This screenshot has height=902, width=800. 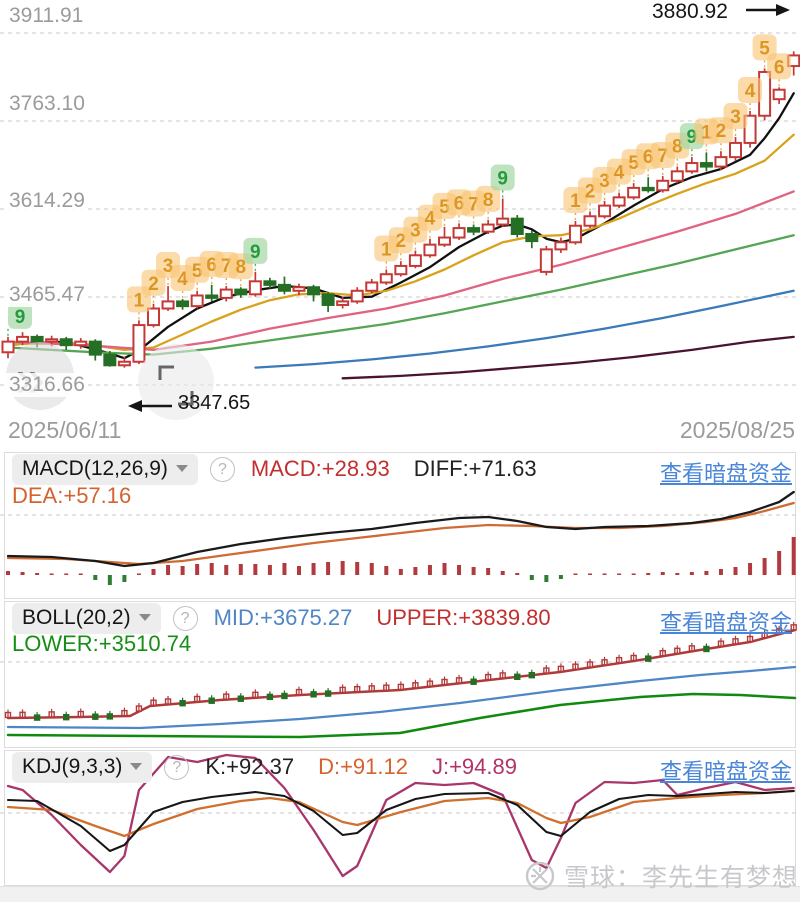 What do you see at coordinates (250, 766) in the screenshot?
I see `indicator-value: K:+92.37` at bounding box center [250, 766].